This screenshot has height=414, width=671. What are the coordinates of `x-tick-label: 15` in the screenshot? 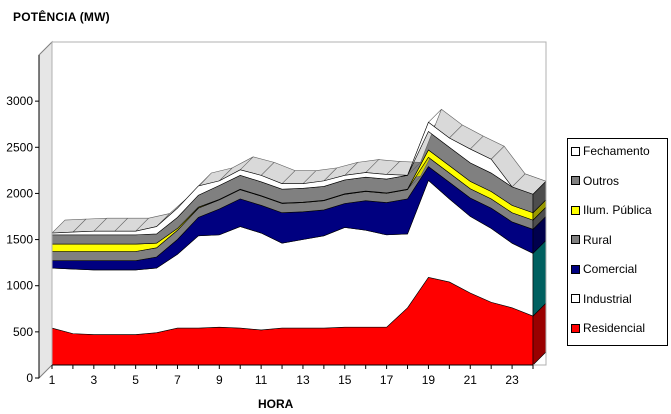 It's located at (345, 380).